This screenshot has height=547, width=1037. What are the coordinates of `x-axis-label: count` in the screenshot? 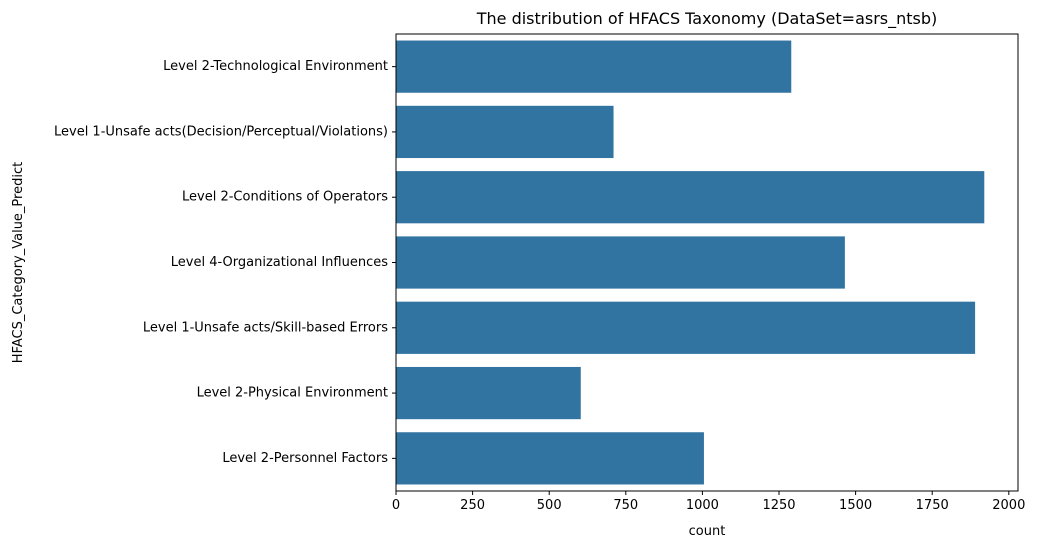 It's located at (707, 531).